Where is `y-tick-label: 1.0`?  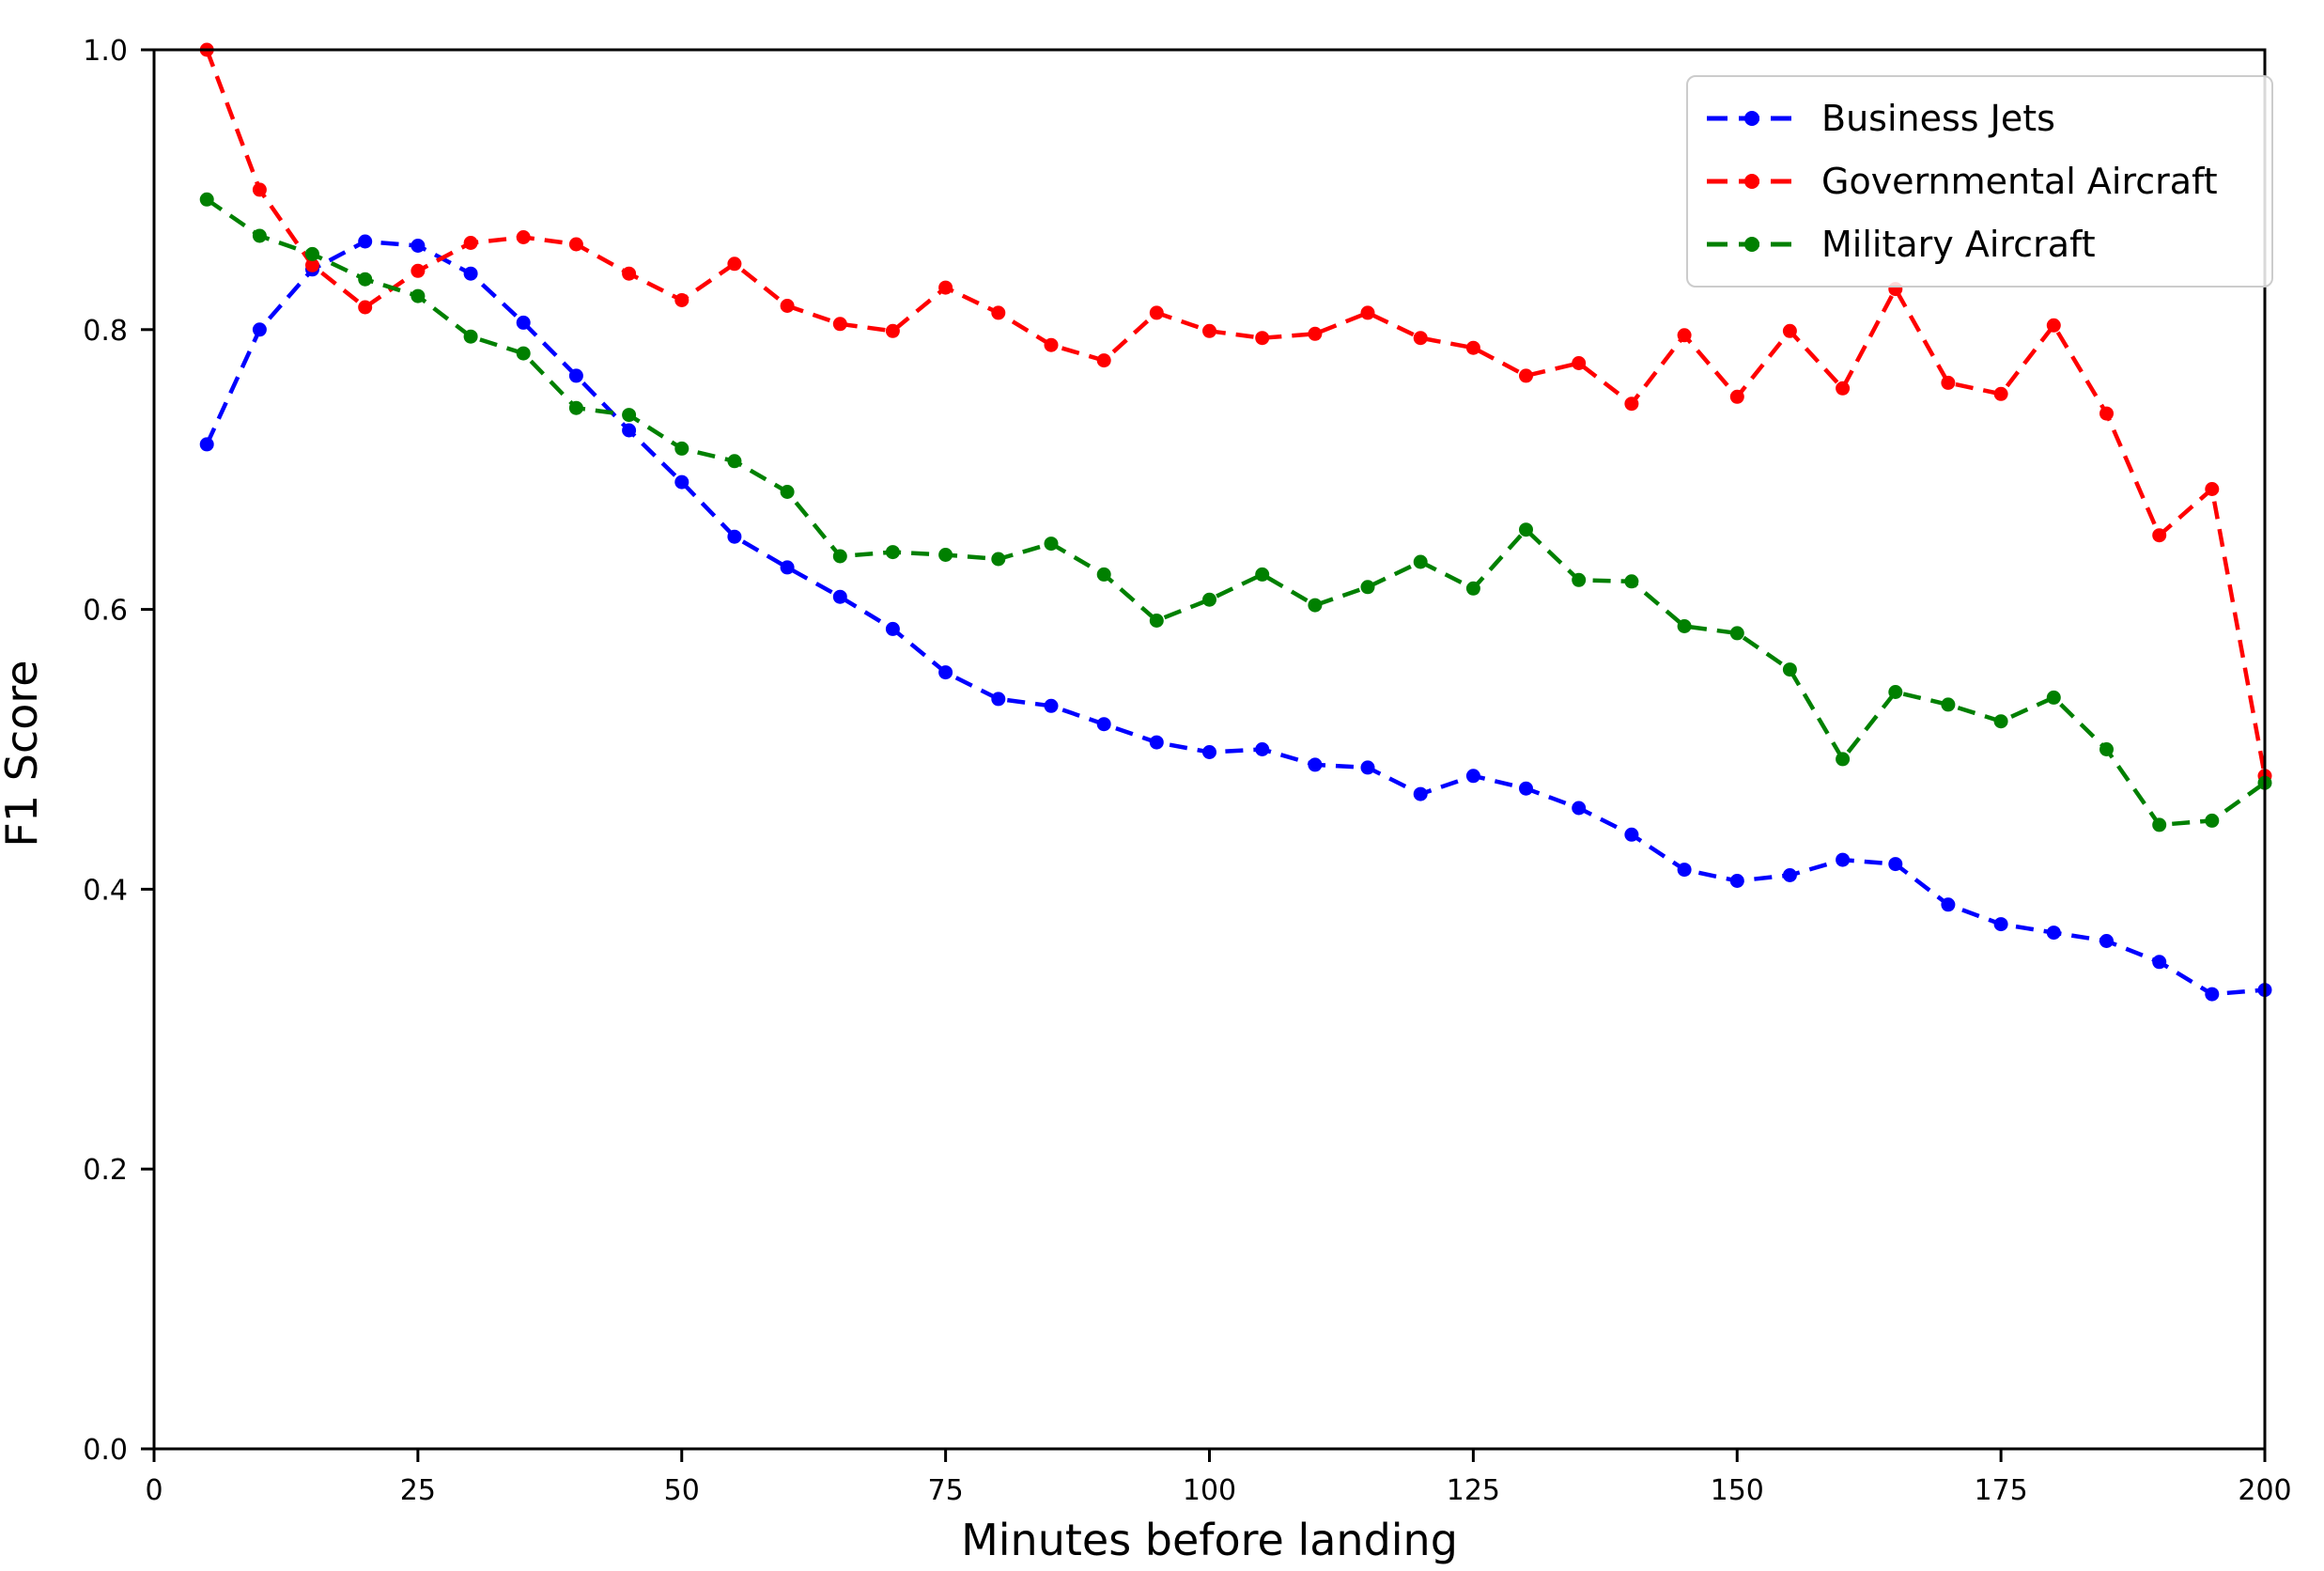 y-tick-label: 1.0 is located at coordinates (105, 51).